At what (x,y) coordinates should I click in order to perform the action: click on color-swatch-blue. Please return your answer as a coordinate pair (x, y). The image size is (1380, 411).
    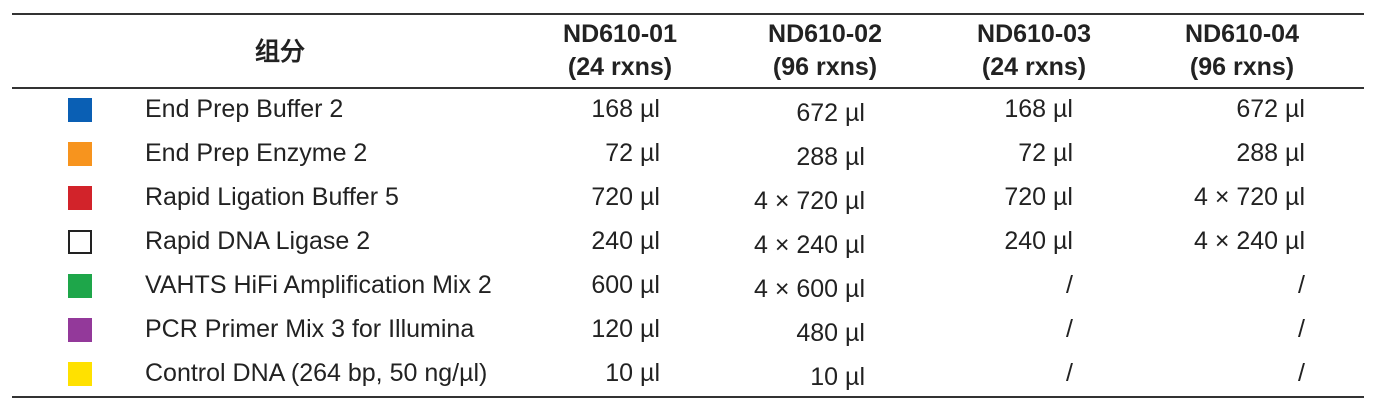
    Looking at the image, I should click on (80, 110).